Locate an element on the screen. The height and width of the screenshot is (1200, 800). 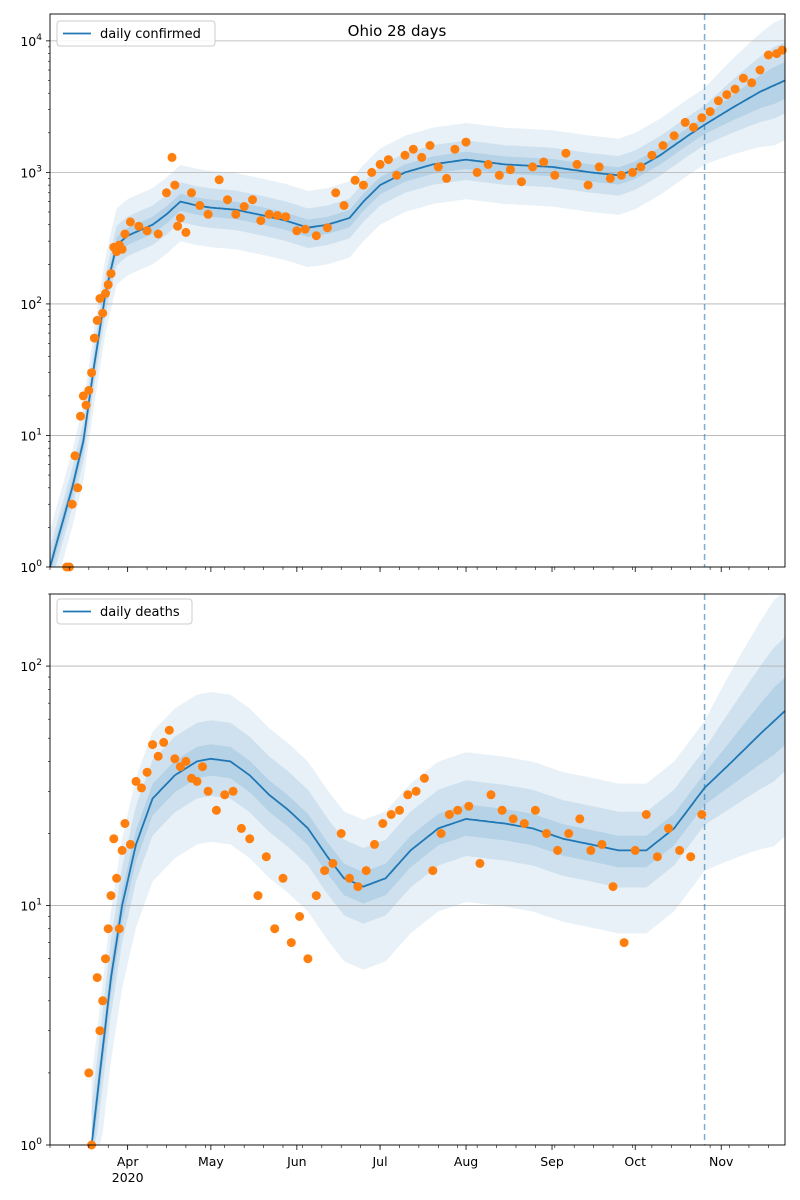
confirmed-x-axis is located at coordinates (409, 569).